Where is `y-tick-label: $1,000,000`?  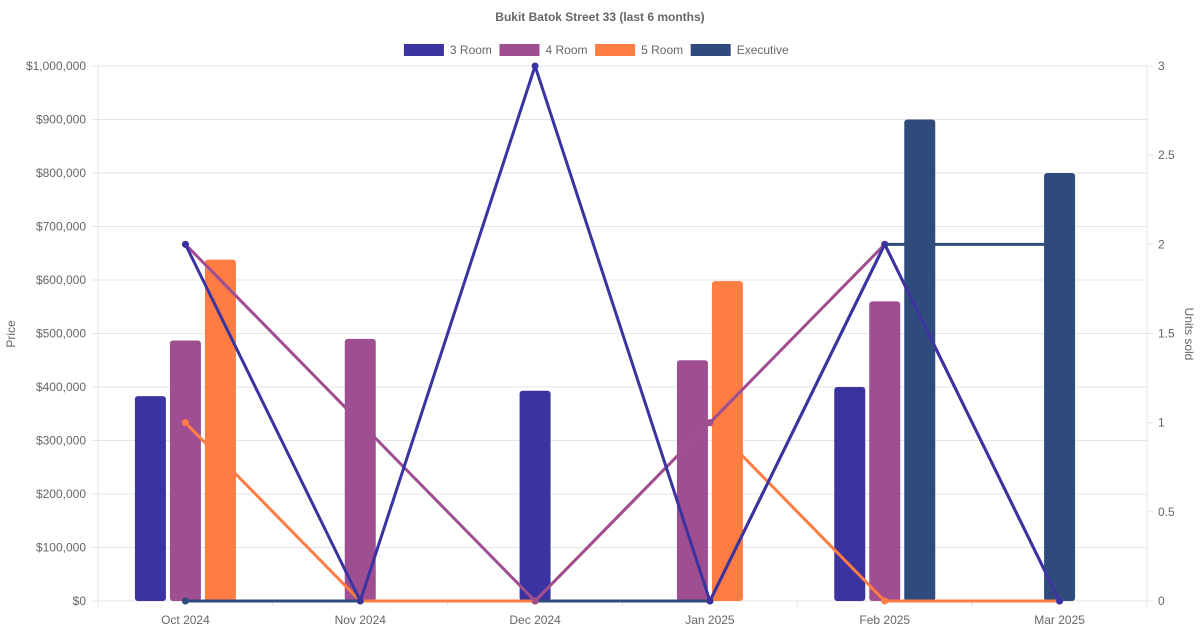
y-tick-label: $1,000,000 is located at coordinates (56, 66).